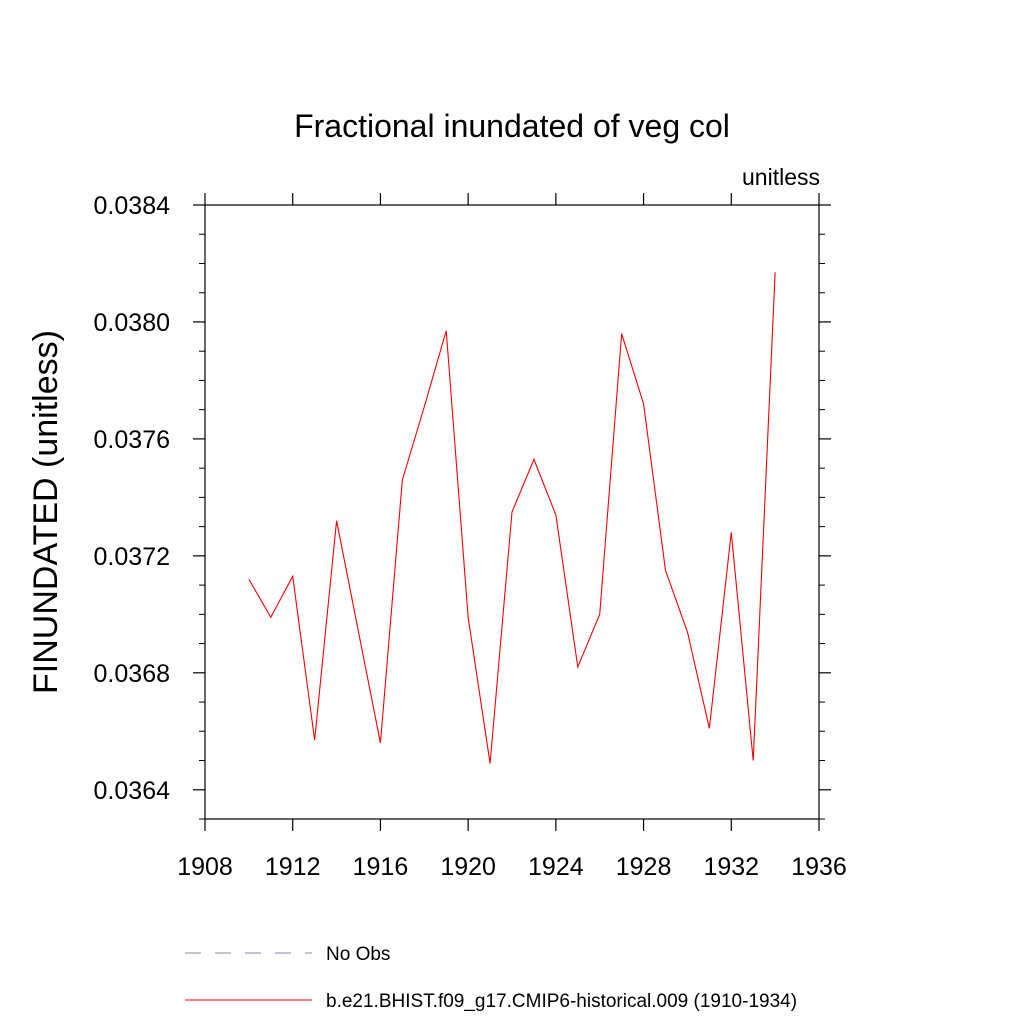 Image resolution: width=1024 pixels, height=1024 pixels. Describe the element at coordinates (358, 954) in the screenshot. I see `legend-label: No Obs` at that location.